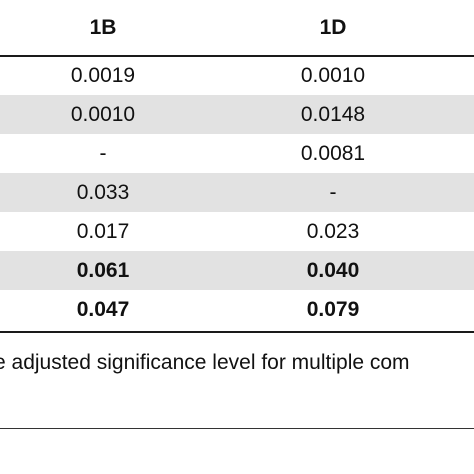 This screenshot has height=474, width=474. Describe the element at coordinates (333, 309) in the screenshot. I see `cell-1d: 0.079` at that location.